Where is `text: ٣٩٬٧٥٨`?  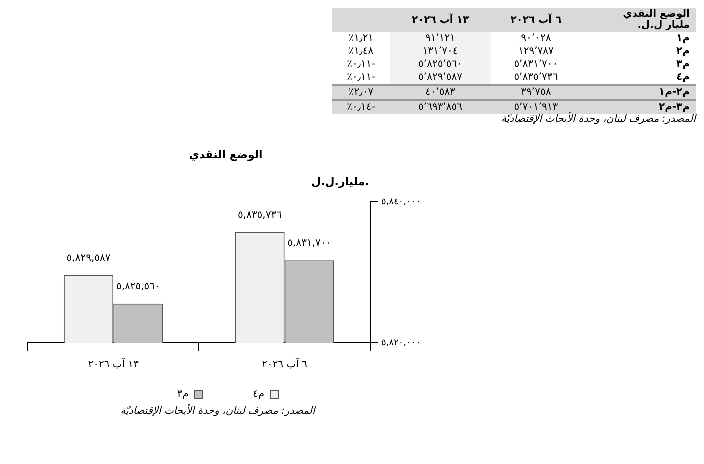 text: ٣٩٬٧٥٨ is located at coordinates (536, 92).